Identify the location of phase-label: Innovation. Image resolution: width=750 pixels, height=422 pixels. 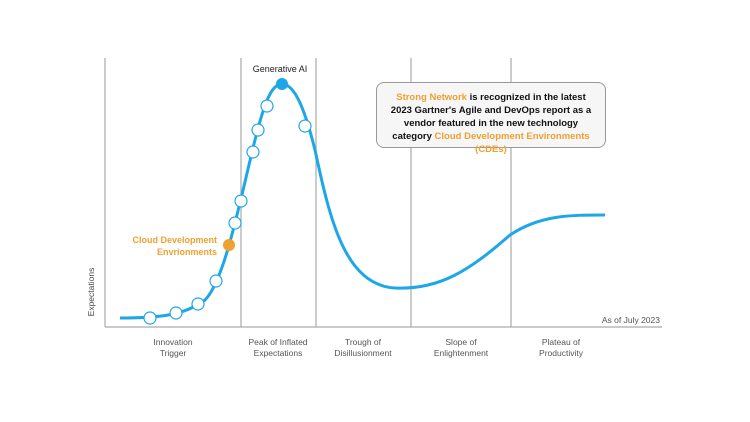
(172, 342).